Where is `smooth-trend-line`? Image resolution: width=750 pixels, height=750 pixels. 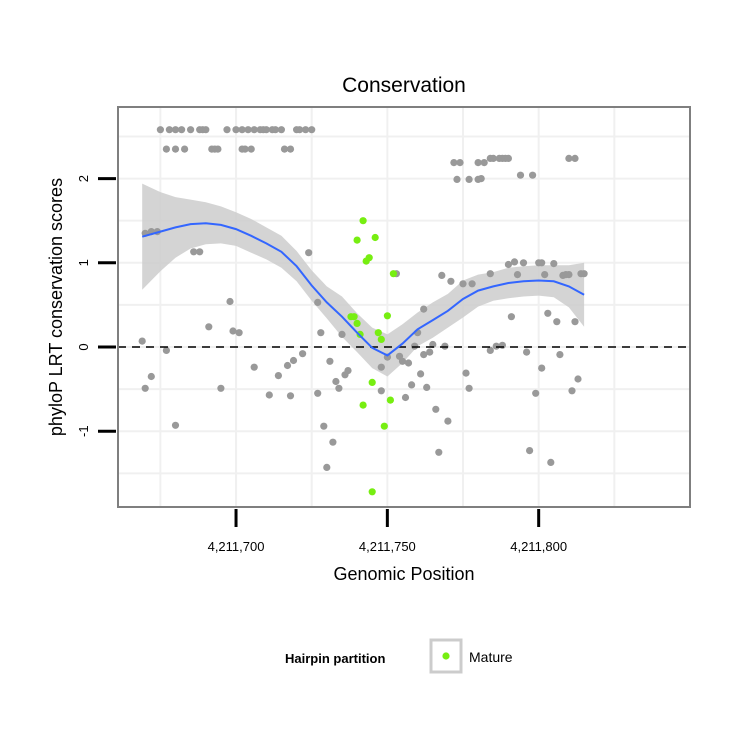
smooth-trend-line is located at coordinates (363, 289).